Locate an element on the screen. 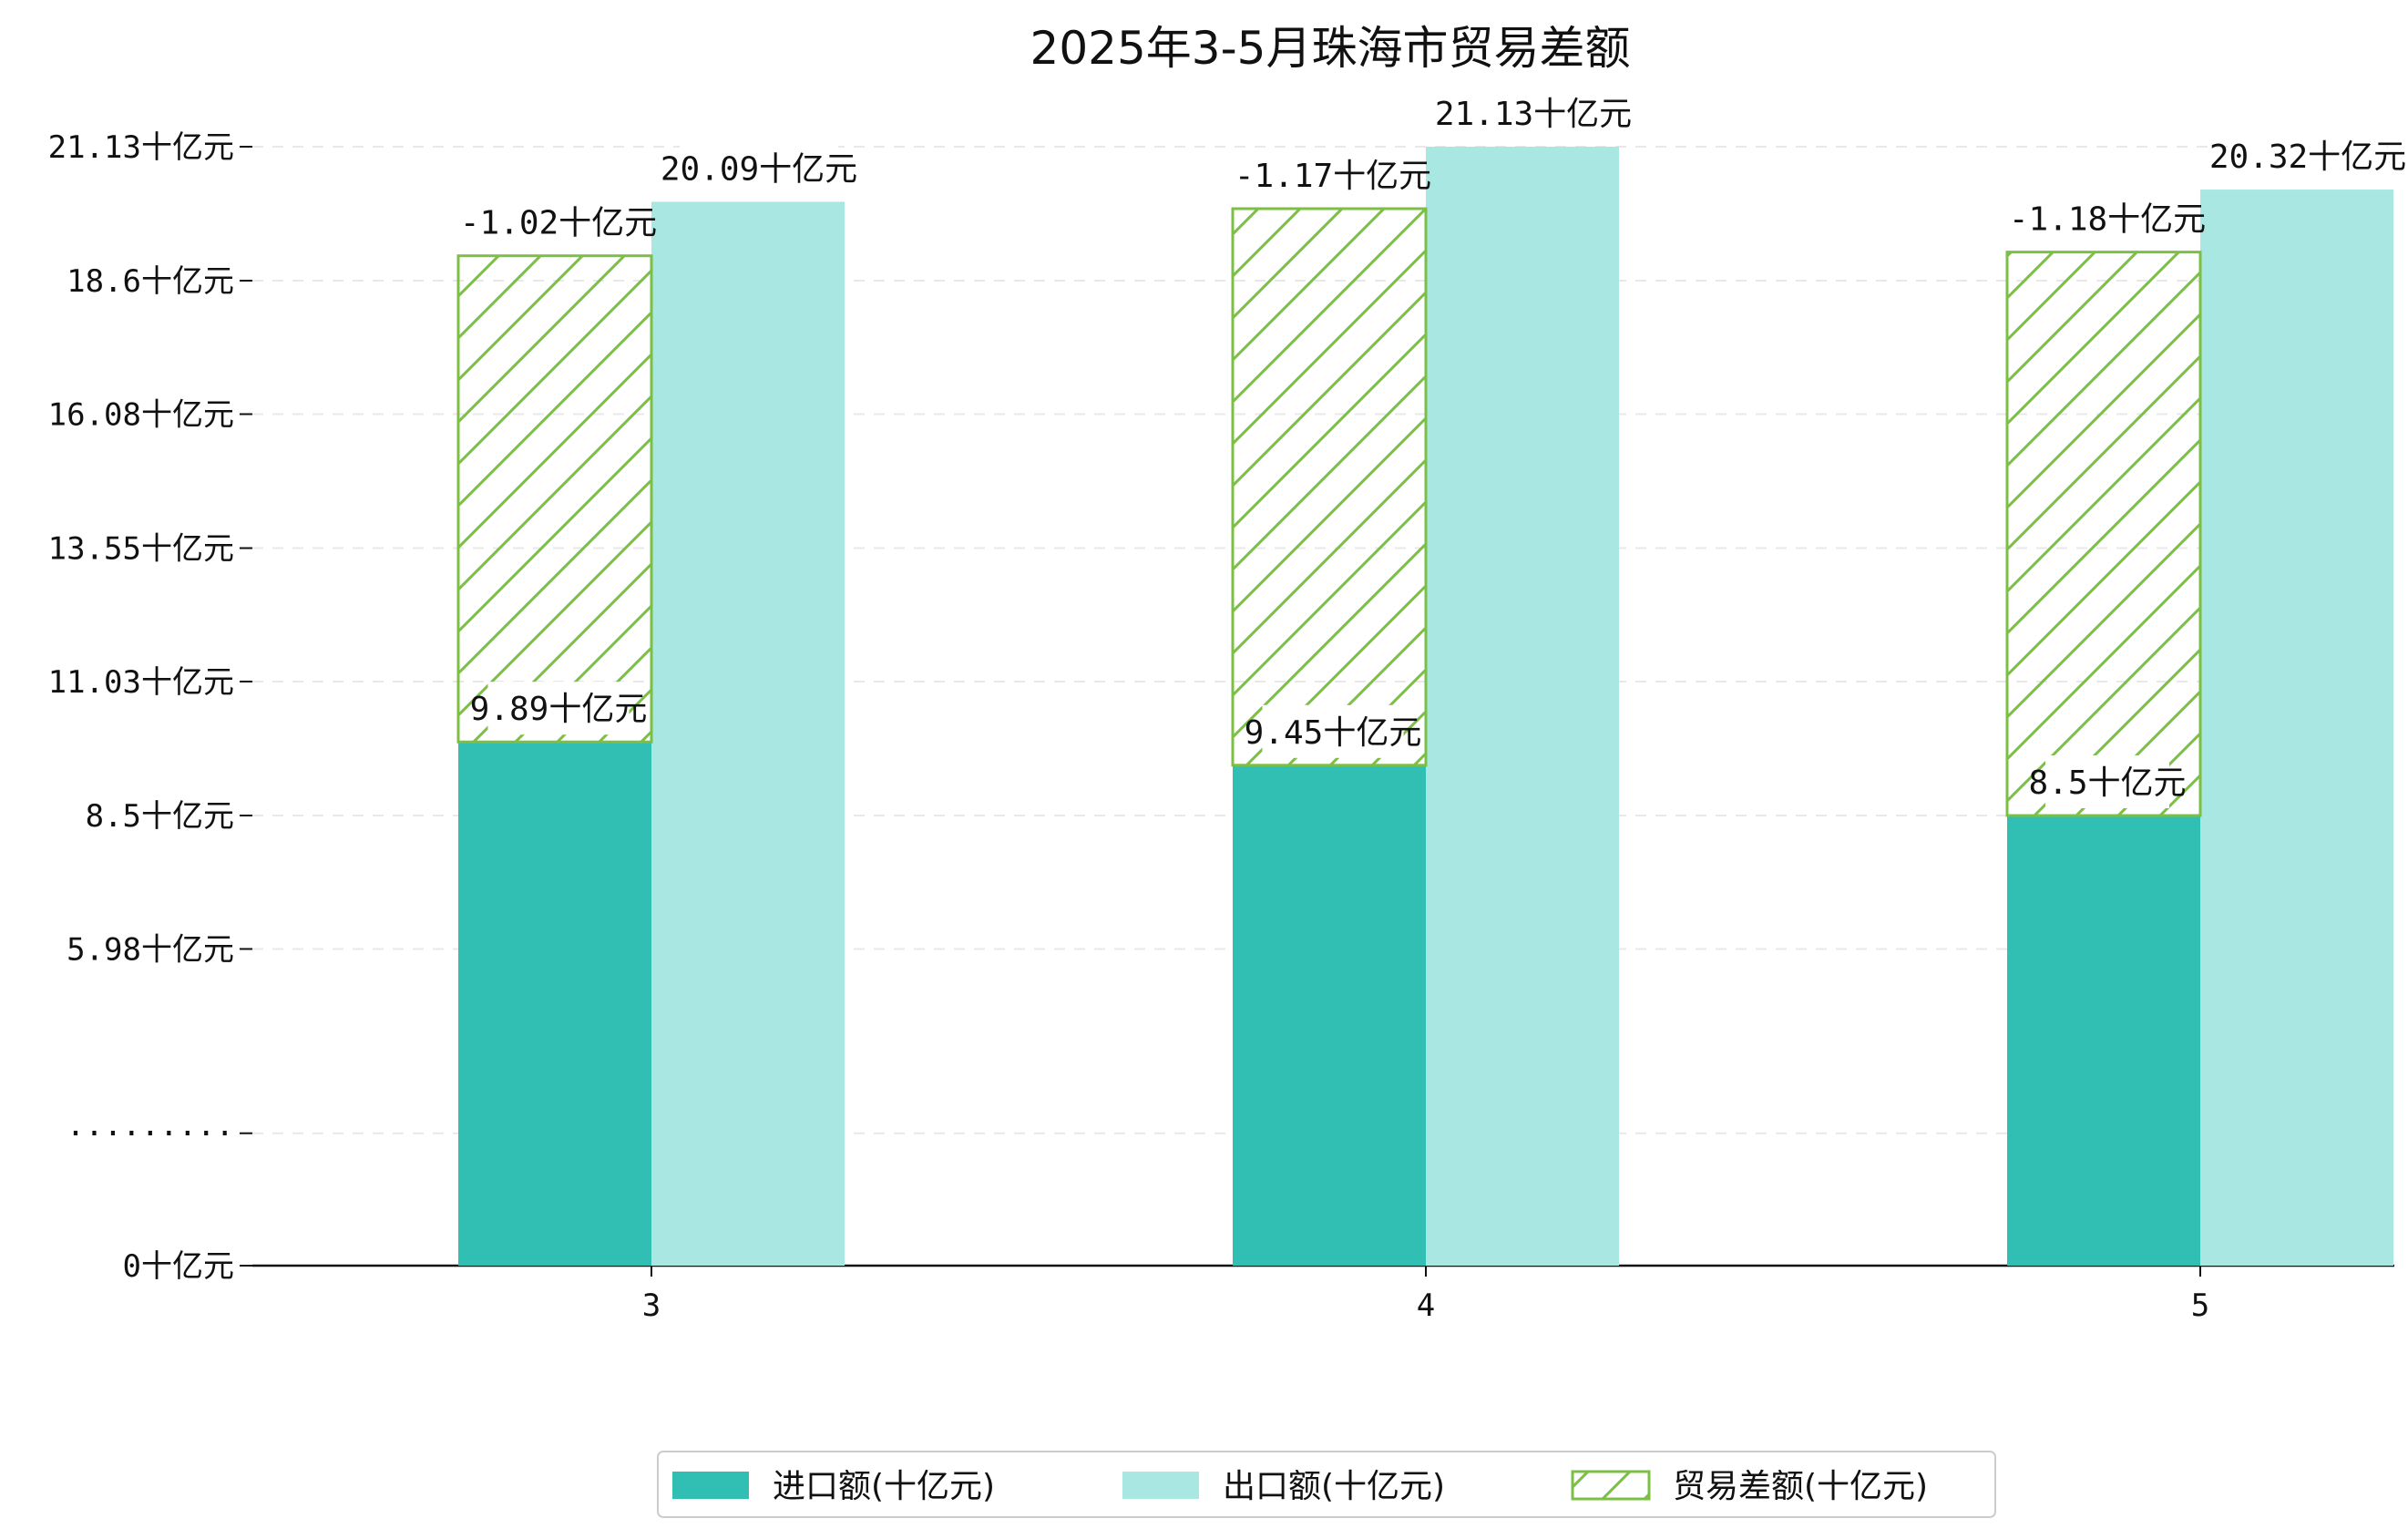  y-tick-label: ········· is located at coordinates (150, 1134).